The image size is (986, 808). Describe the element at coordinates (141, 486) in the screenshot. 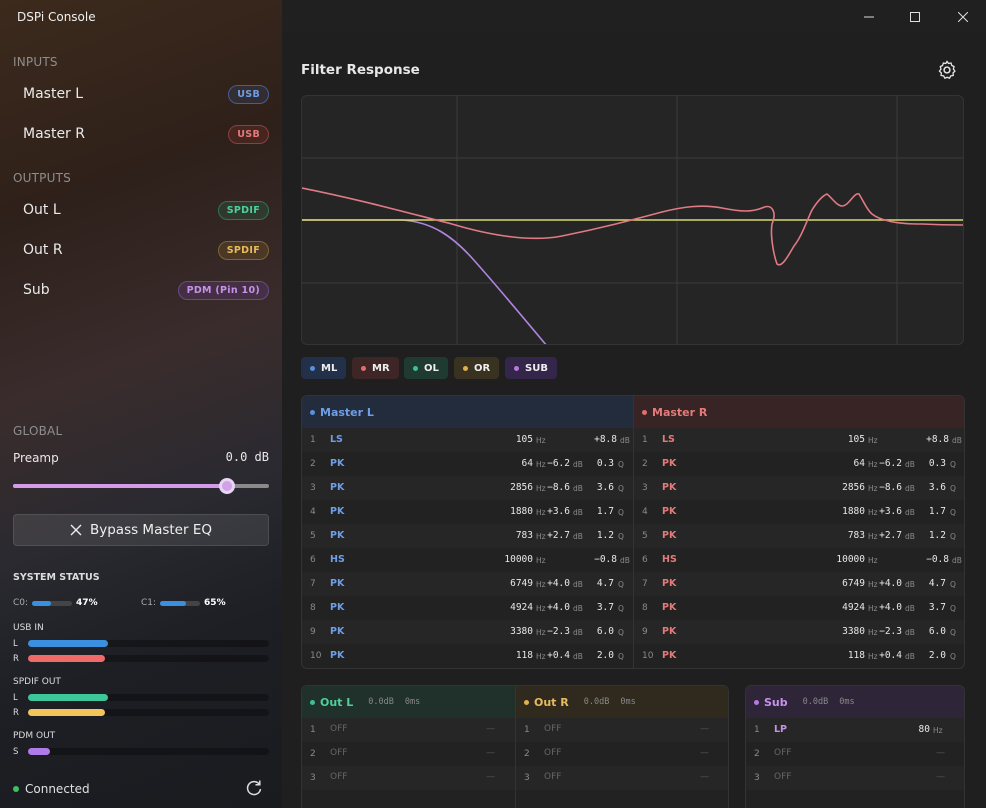

I see `preamp-slider` at that location.